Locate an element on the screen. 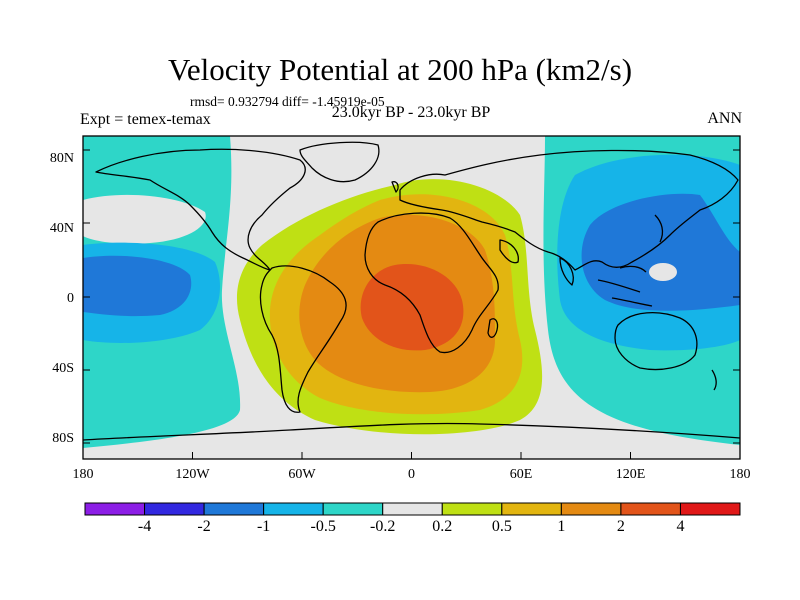 The height and width of the screenshot is (600, 800). colorbar-label: -2 is located at coordinates (204, 526).